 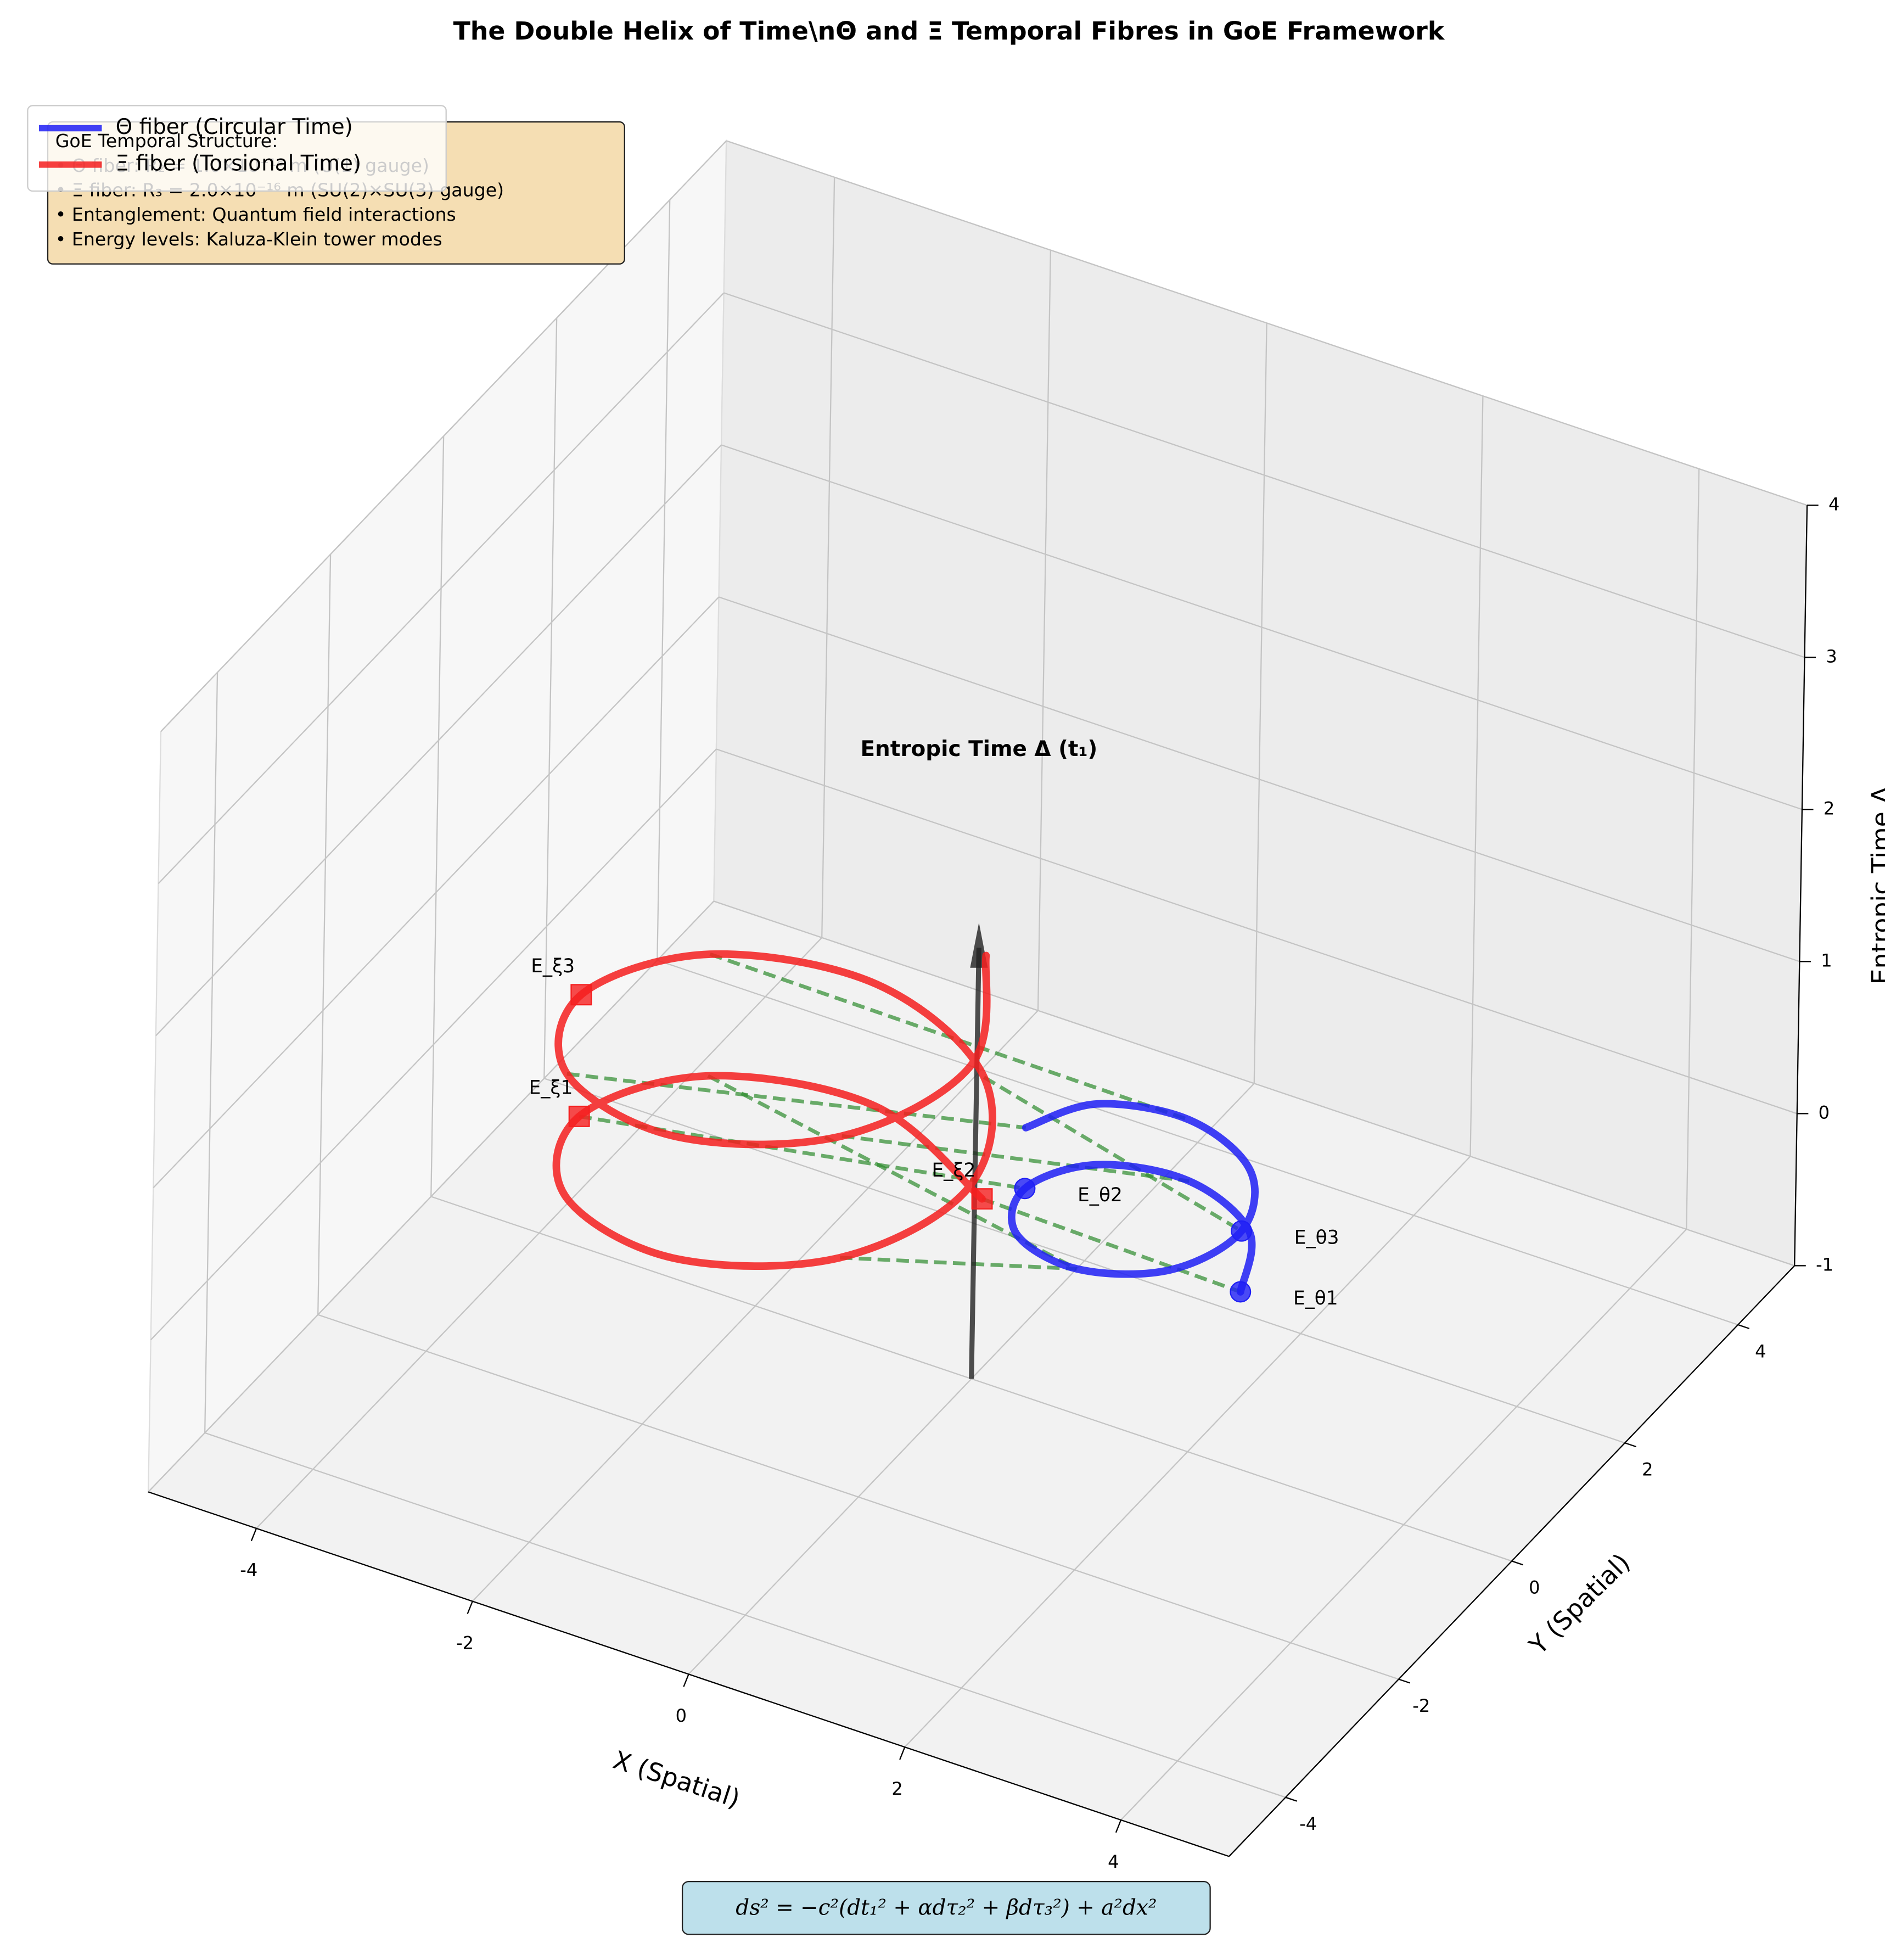 I want to click on energy-label: E_ξ1, so click(x=551, y=1088).